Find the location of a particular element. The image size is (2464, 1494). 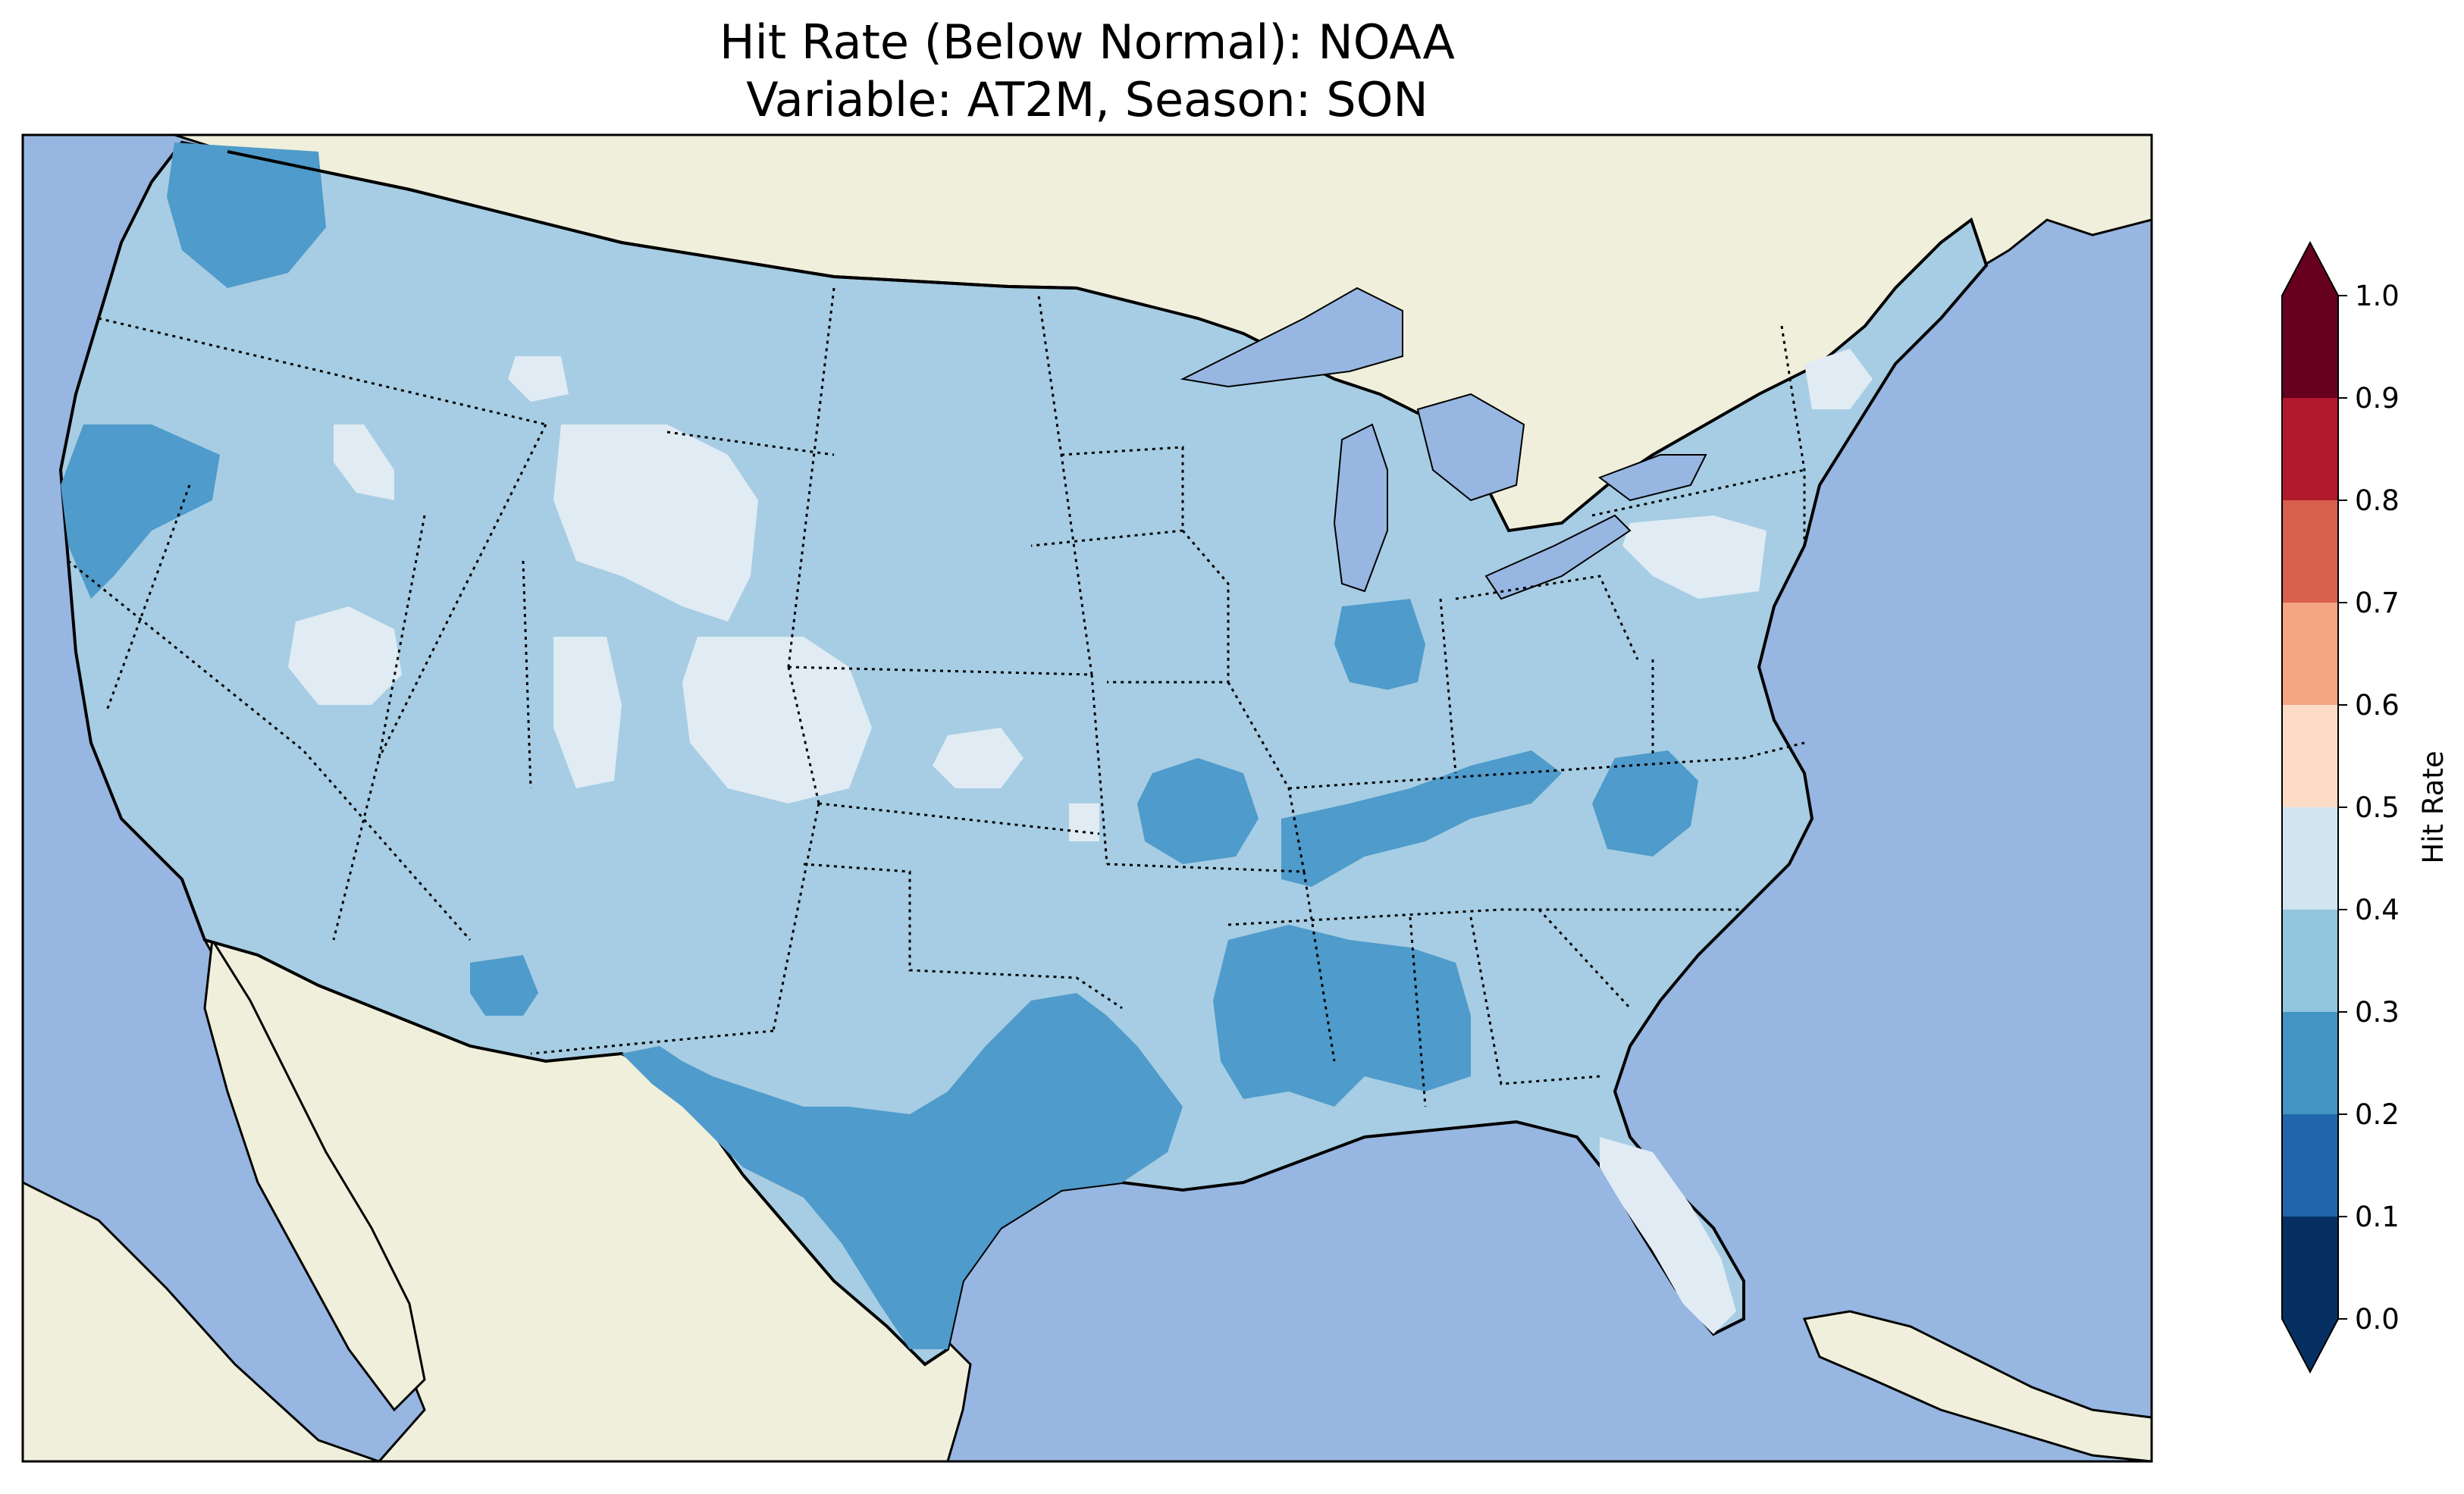

lake-huron is located at coordinates (1471, 447).